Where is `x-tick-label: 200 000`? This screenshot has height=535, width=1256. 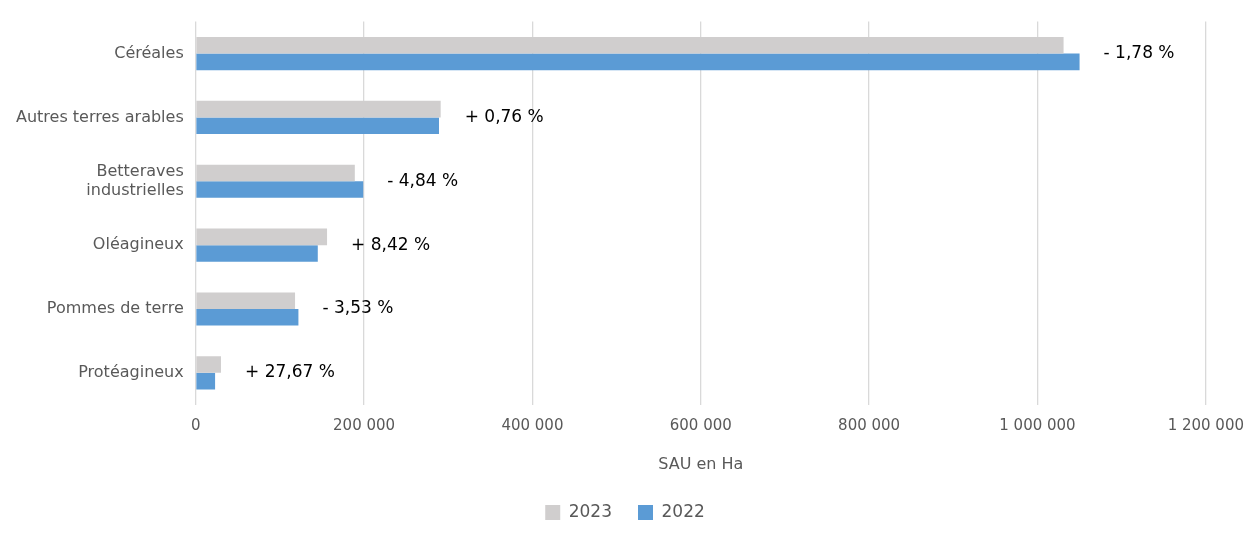 x-tick-label: 200 000 is located at coordinates (364, 424).